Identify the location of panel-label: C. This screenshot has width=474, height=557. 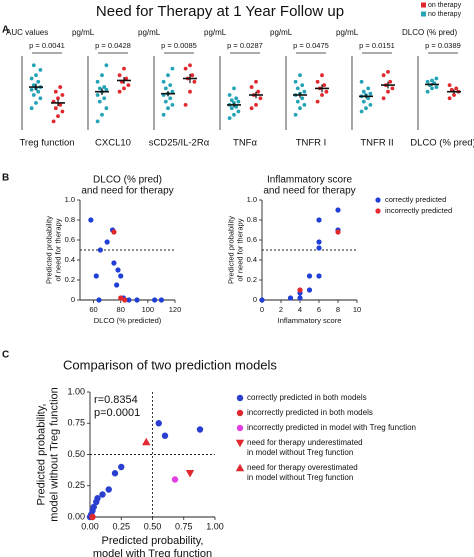
(5, 355).